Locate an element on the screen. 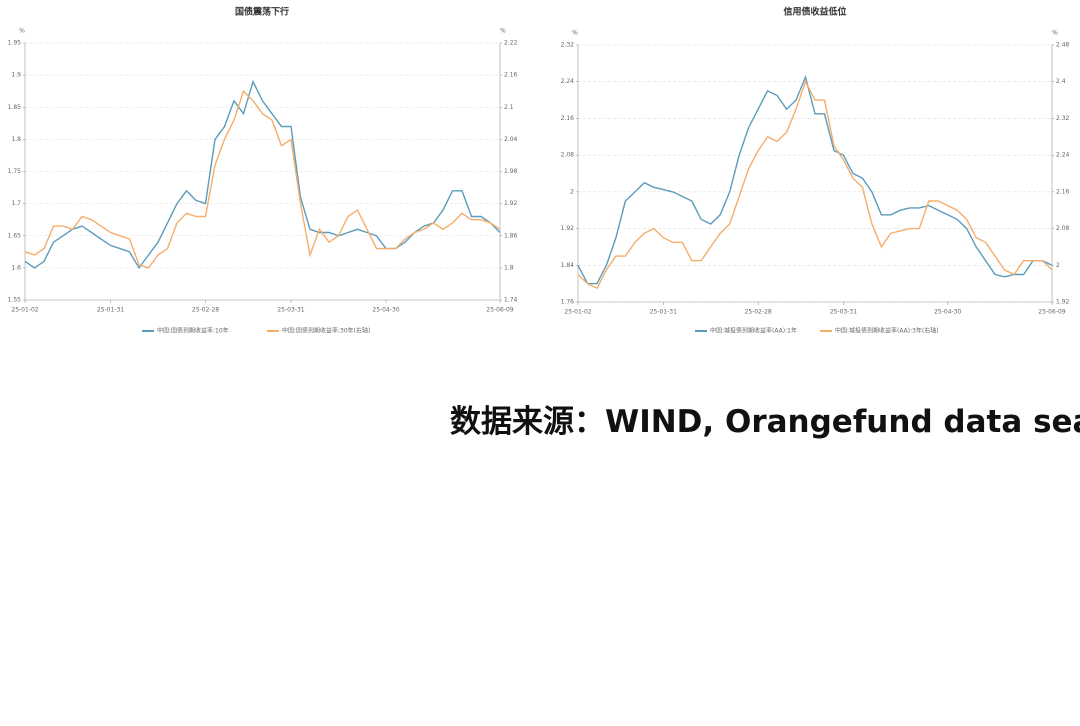  y2-tick-label: 1.86 is located at coordinates (511, 235).